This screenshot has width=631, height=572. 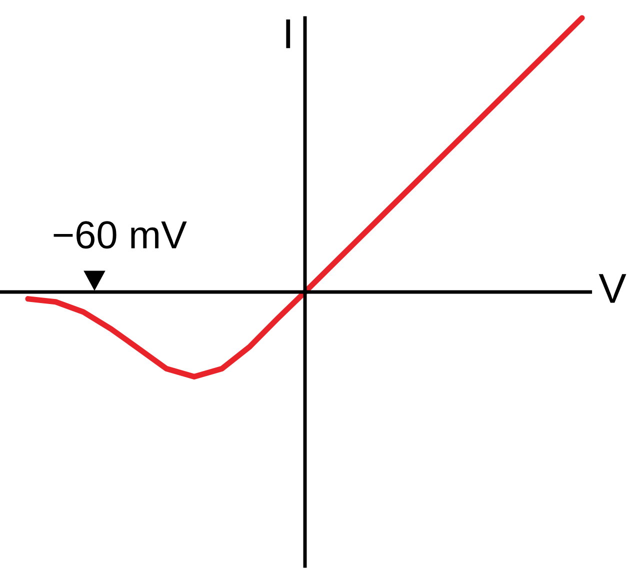 I want to click on annotation: −60 mV, so click(x=120, y=235).